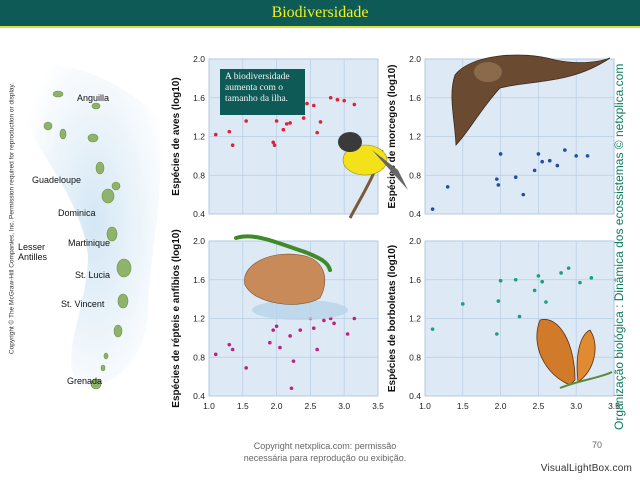 This screenshot has height=480, width=640. Describe the element at coordinates (85, 381) in the screenshot. I see `label-grenada: Grenada` at that location.